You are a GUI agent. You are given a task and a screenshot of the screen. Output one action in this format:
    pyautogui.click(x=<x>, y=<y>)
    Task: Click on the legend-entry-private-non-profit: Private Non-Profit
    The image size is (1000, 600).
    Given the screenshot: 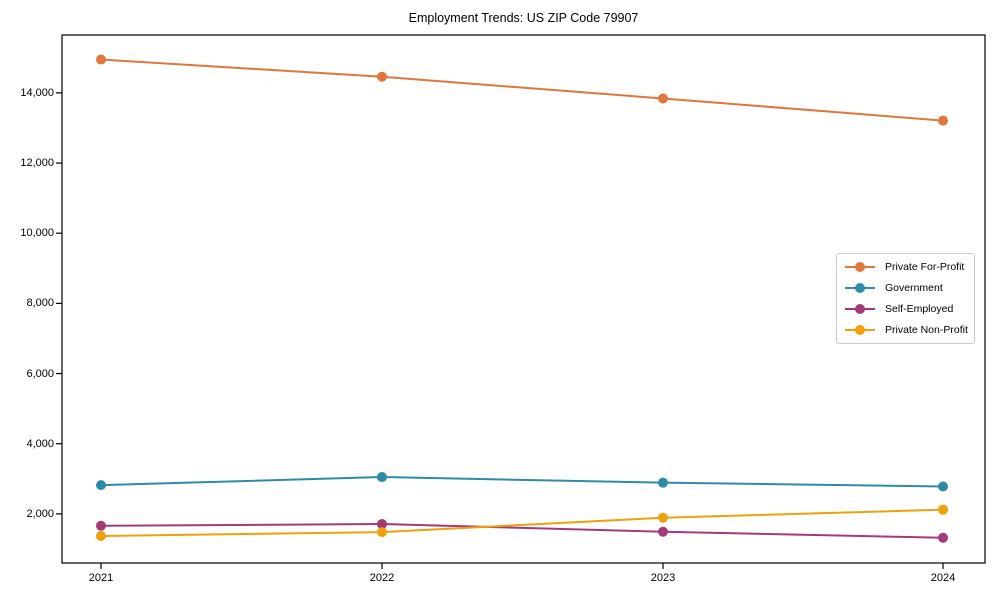 What is the action you would take?
    pyautogui.click(x=909, y=330)
    